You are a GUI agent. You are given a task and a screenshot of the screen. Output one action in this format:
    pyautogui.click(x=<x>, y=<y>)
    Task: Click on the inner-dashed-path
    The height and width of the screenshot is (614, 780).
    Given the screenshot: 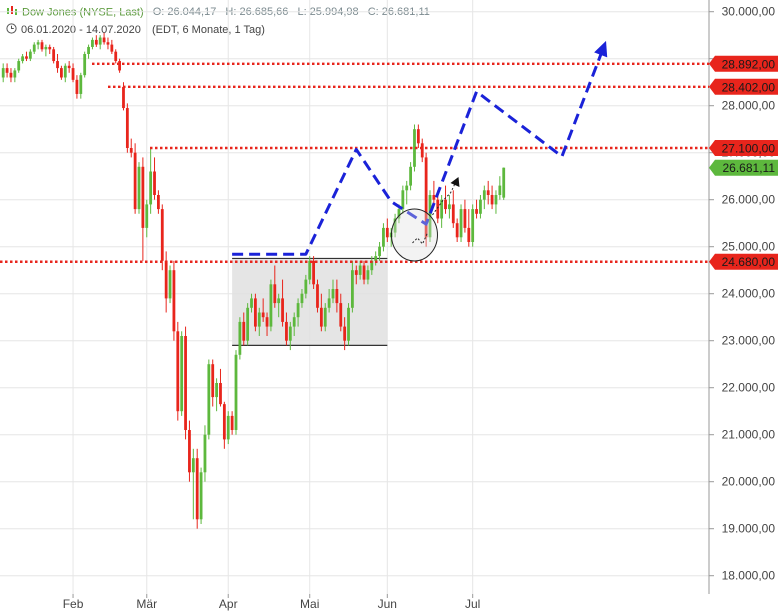 What is the action you would take?
    pyautogui.click(x=420, y=238)
    